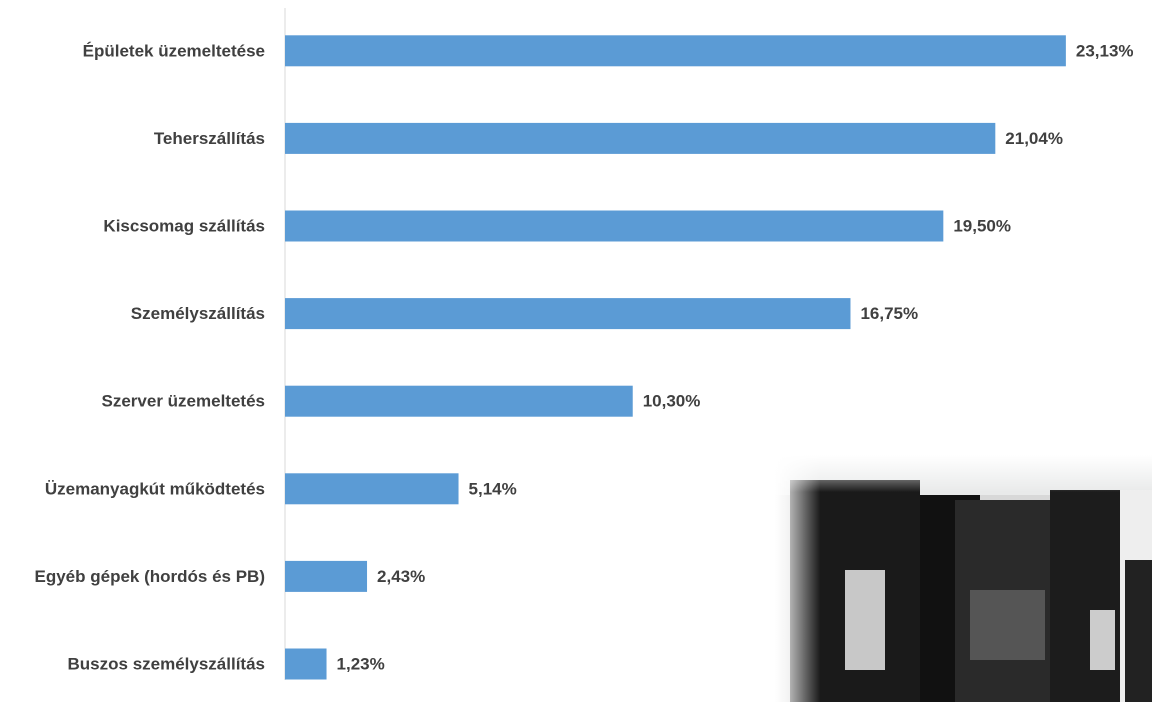  I want to click on category-label: Üzemanyagkút működtetés, so click(155, 488).